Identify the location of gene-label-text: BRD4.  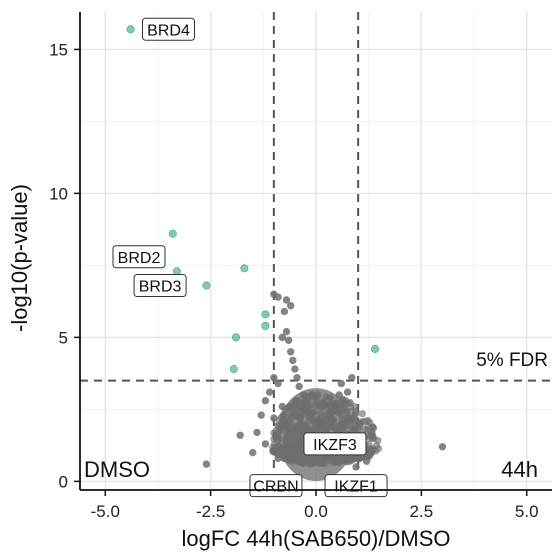
(168, 30).